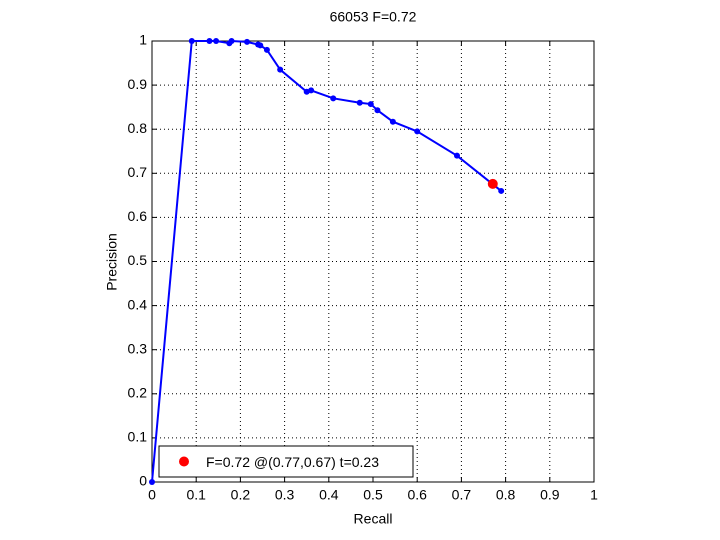 Image resolution: width=720 pixels, height=540 pixels. Describe the element at coordinates (138, 84) in the screenshot. I see `y-tick-label: 0.9` at that location.